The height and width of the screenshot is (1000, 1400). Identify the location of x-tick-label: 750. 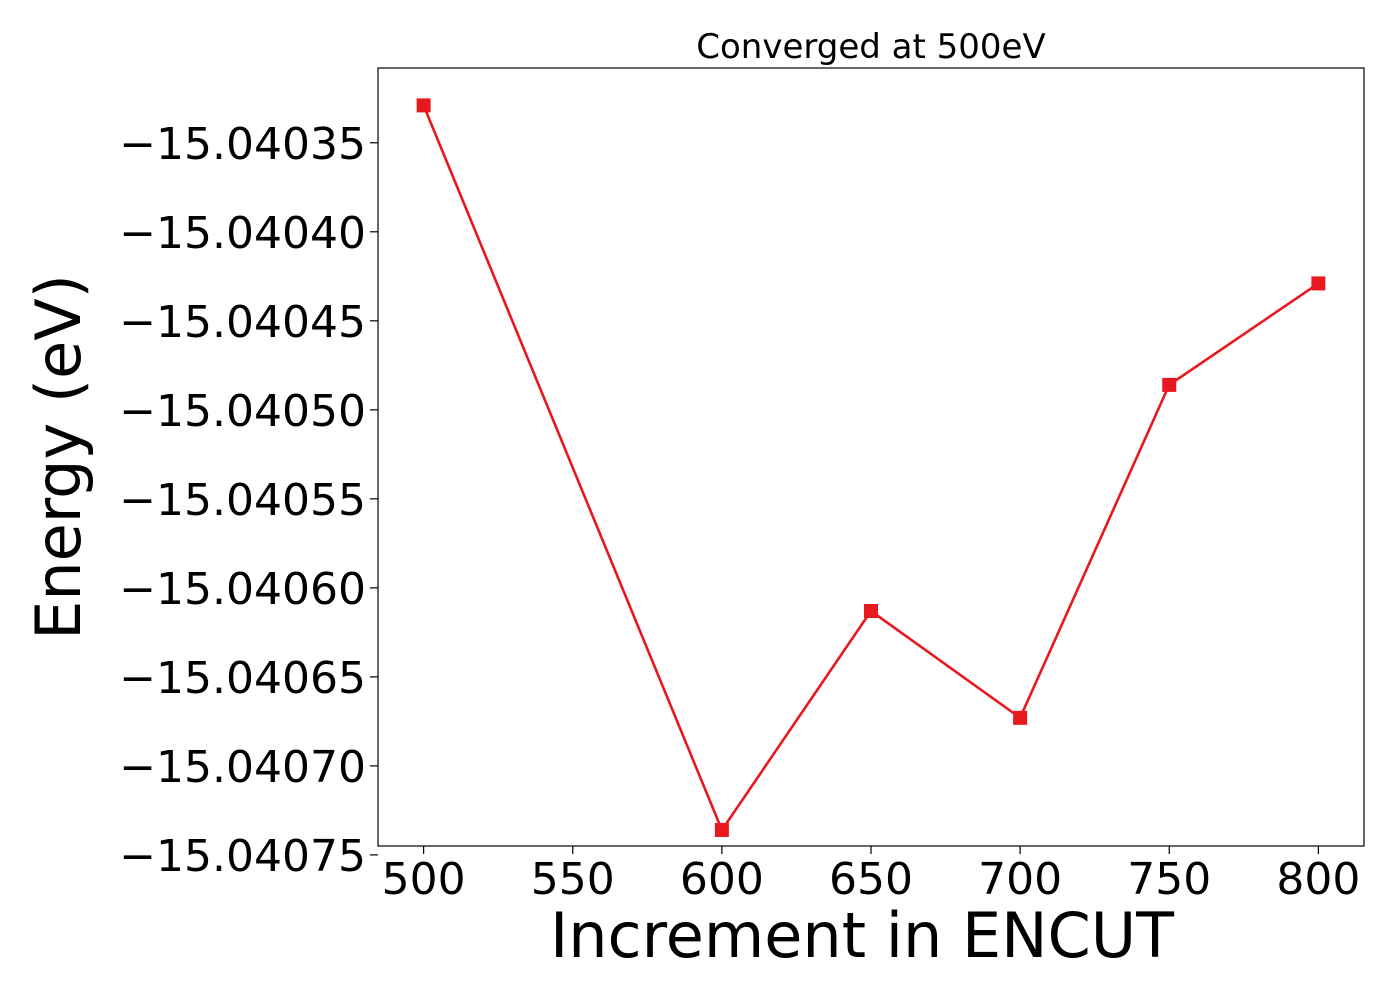
(1169, 879).